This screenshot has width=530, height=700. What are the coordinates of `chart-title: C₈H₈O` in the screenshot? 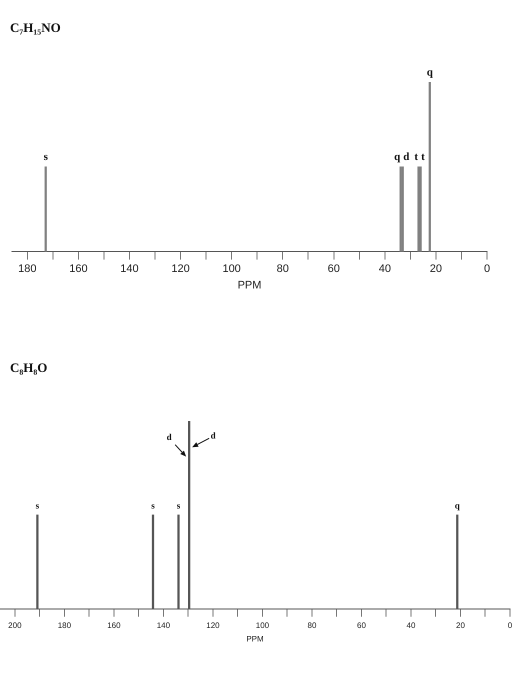 It's located at (29, 368).